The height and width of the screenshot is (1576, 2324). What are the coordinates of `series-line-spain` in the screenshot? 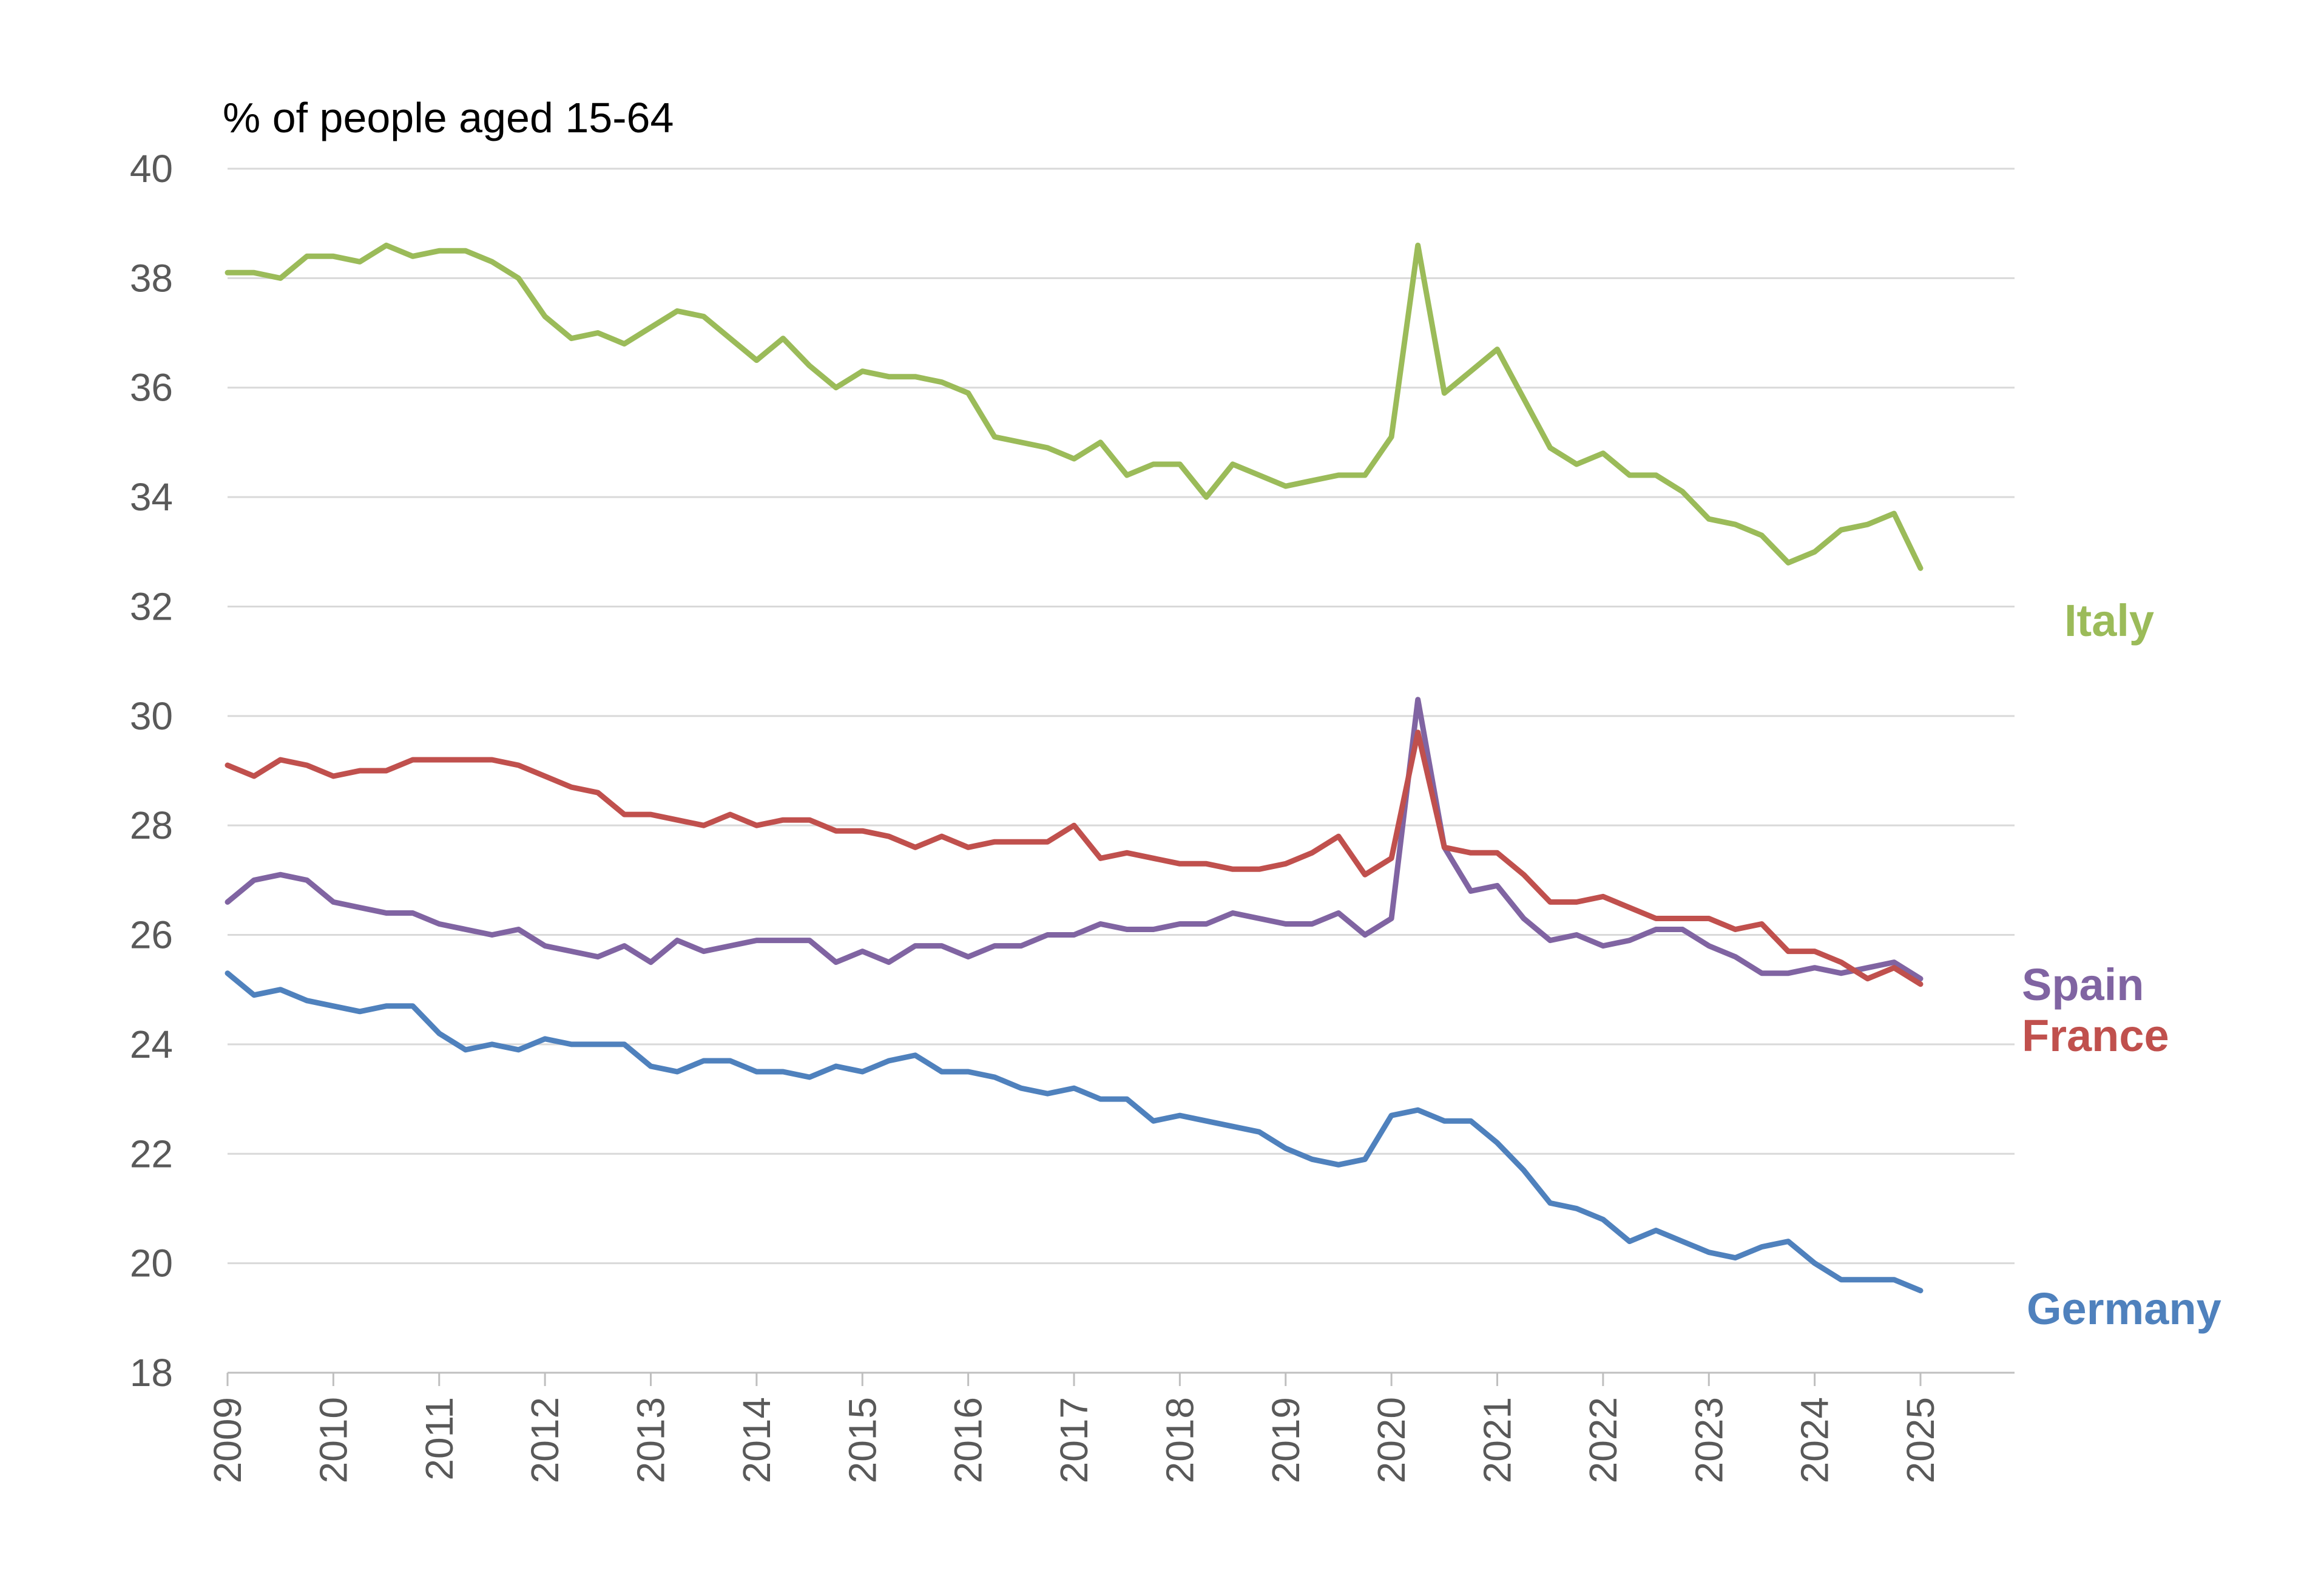 It's located at (1074, 839).